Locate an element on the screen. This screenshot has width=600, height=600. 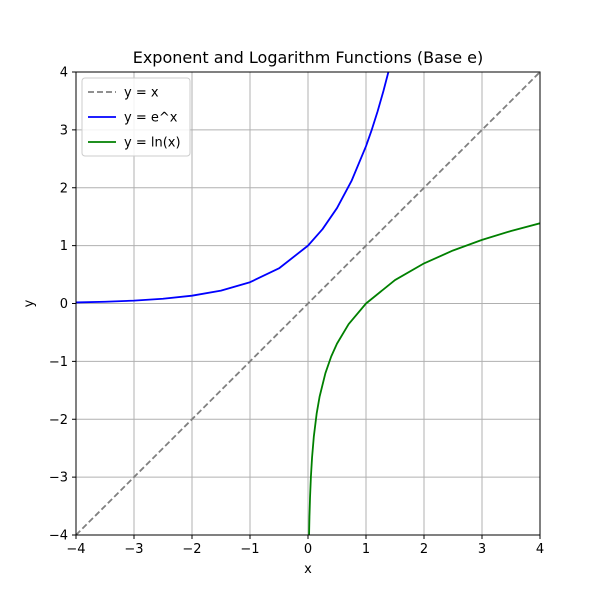
y-tick-label-7: 3 is located at coordinates (64, 130).